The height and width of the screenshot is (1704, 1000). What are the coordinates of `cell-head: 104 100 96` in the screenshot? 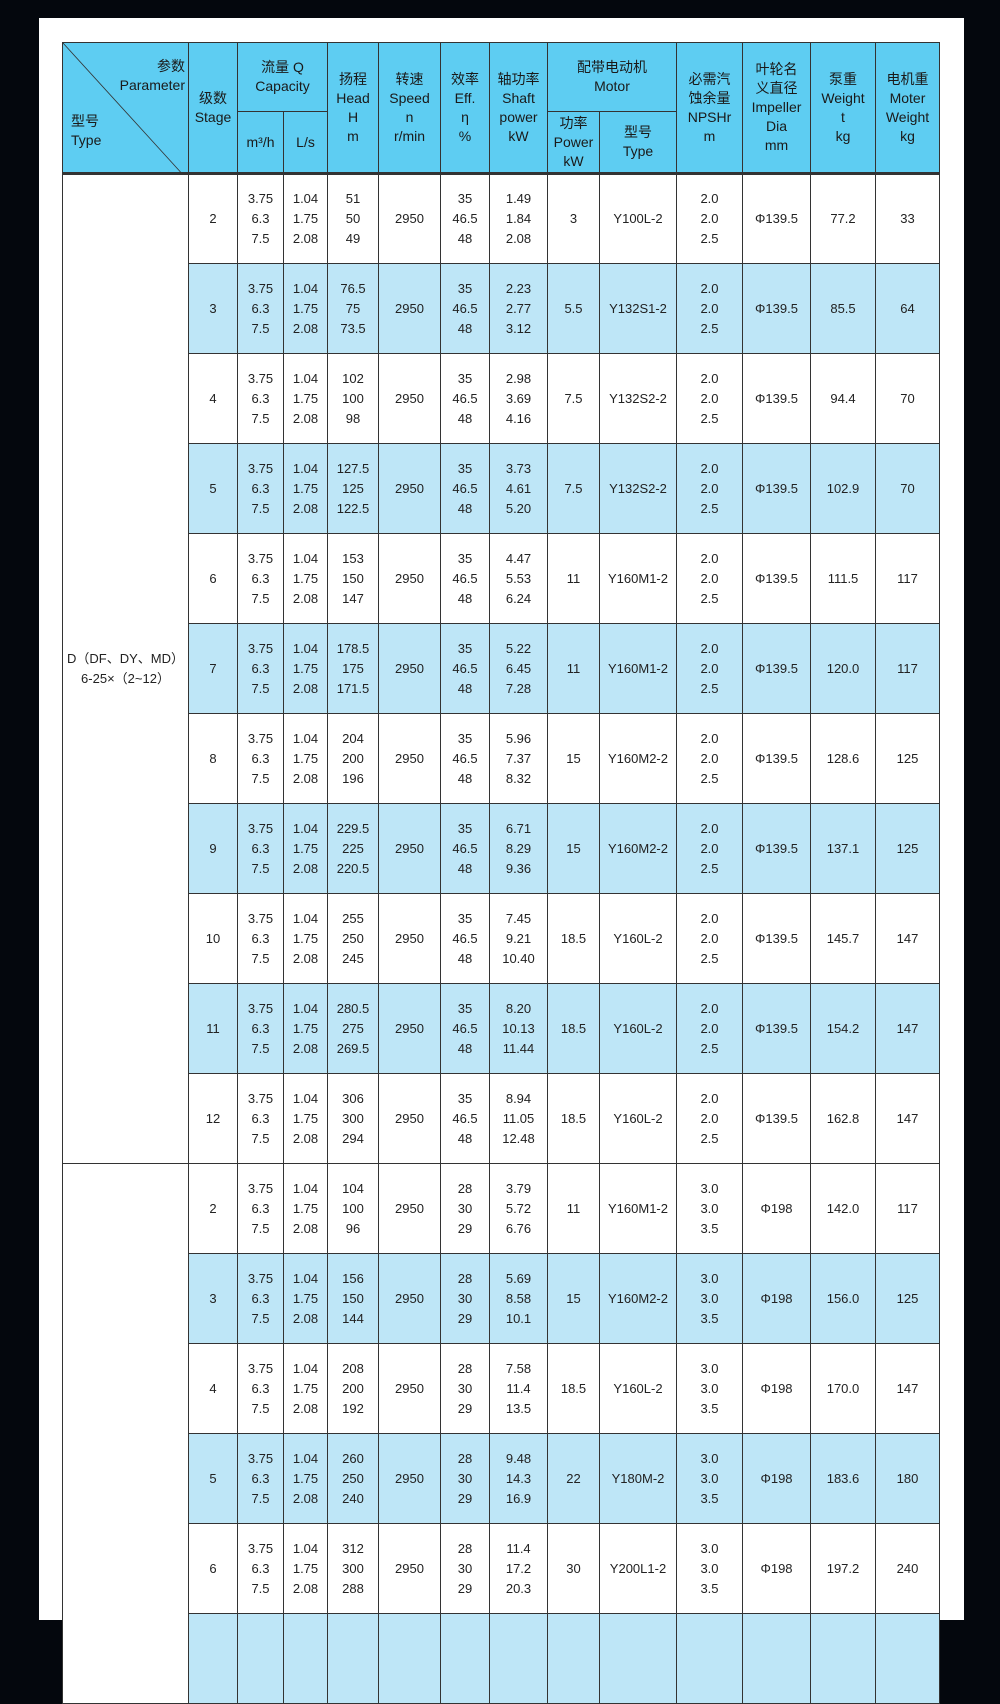 It's located at (353, 1208).